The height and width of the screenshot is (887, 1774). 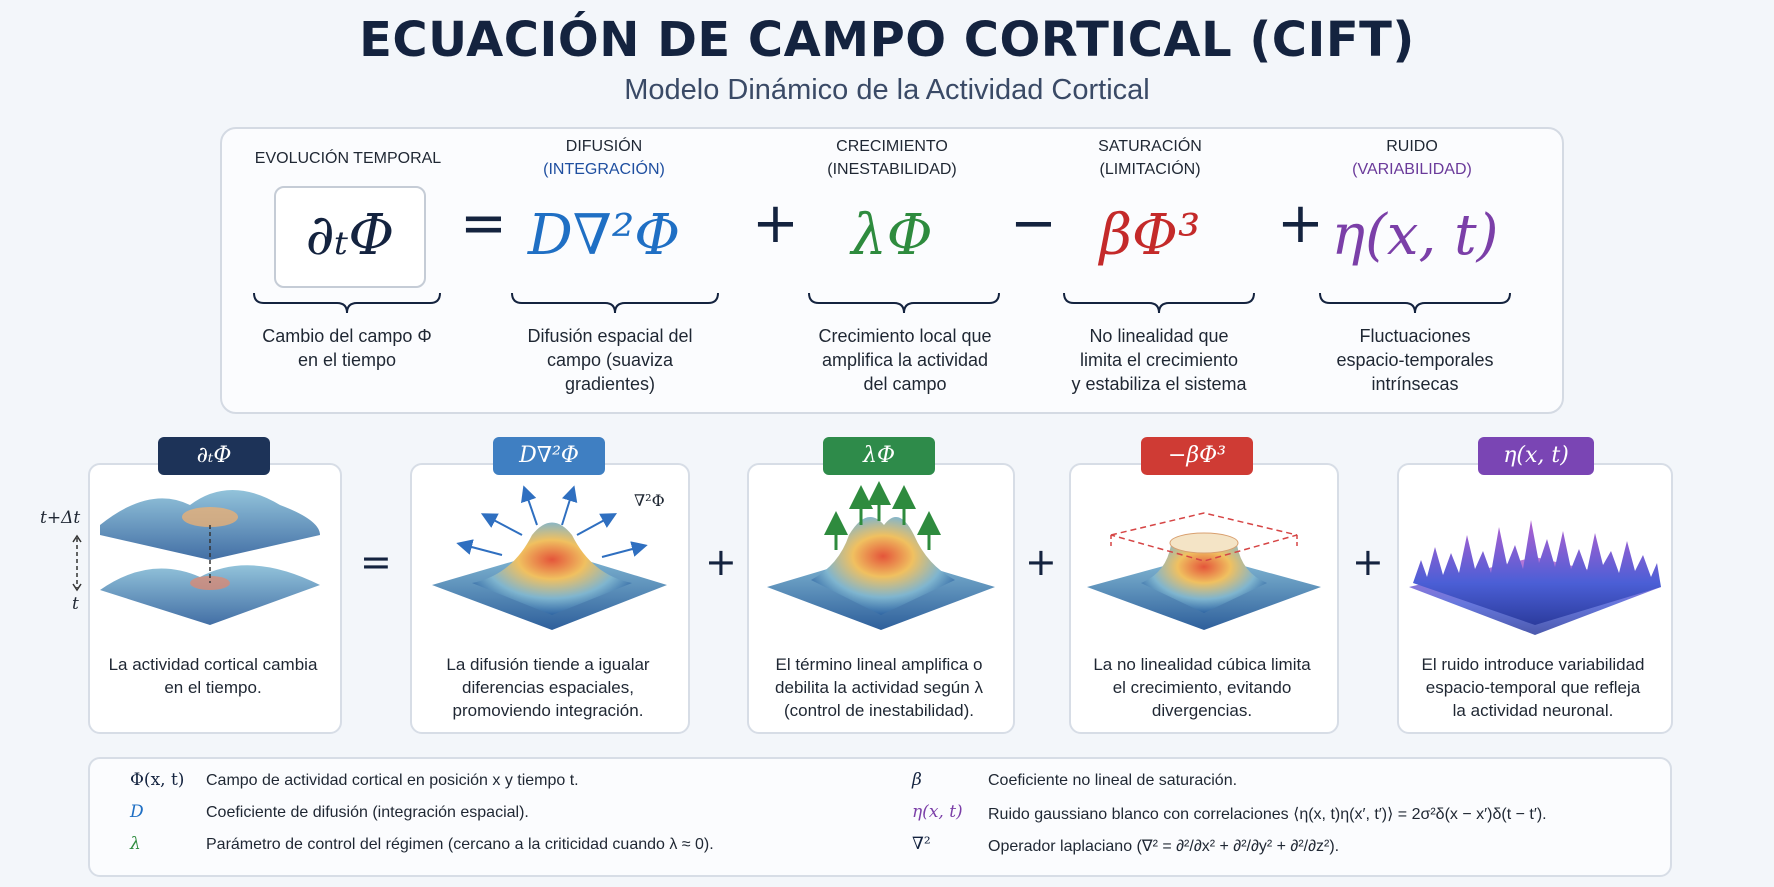 What do you see at coordinates (157, 780) in the screenshot?
I see `legend-symbol: Φ(x, t)` at bounding box center [157, 780].